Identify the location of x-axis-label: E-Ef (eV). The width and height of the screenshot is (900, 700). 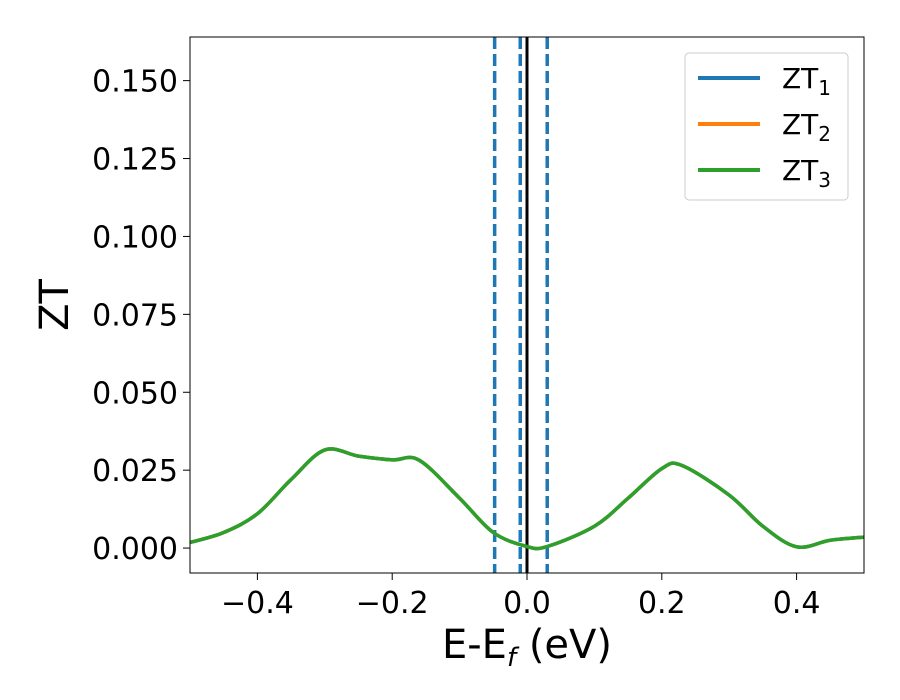
(527, 647).